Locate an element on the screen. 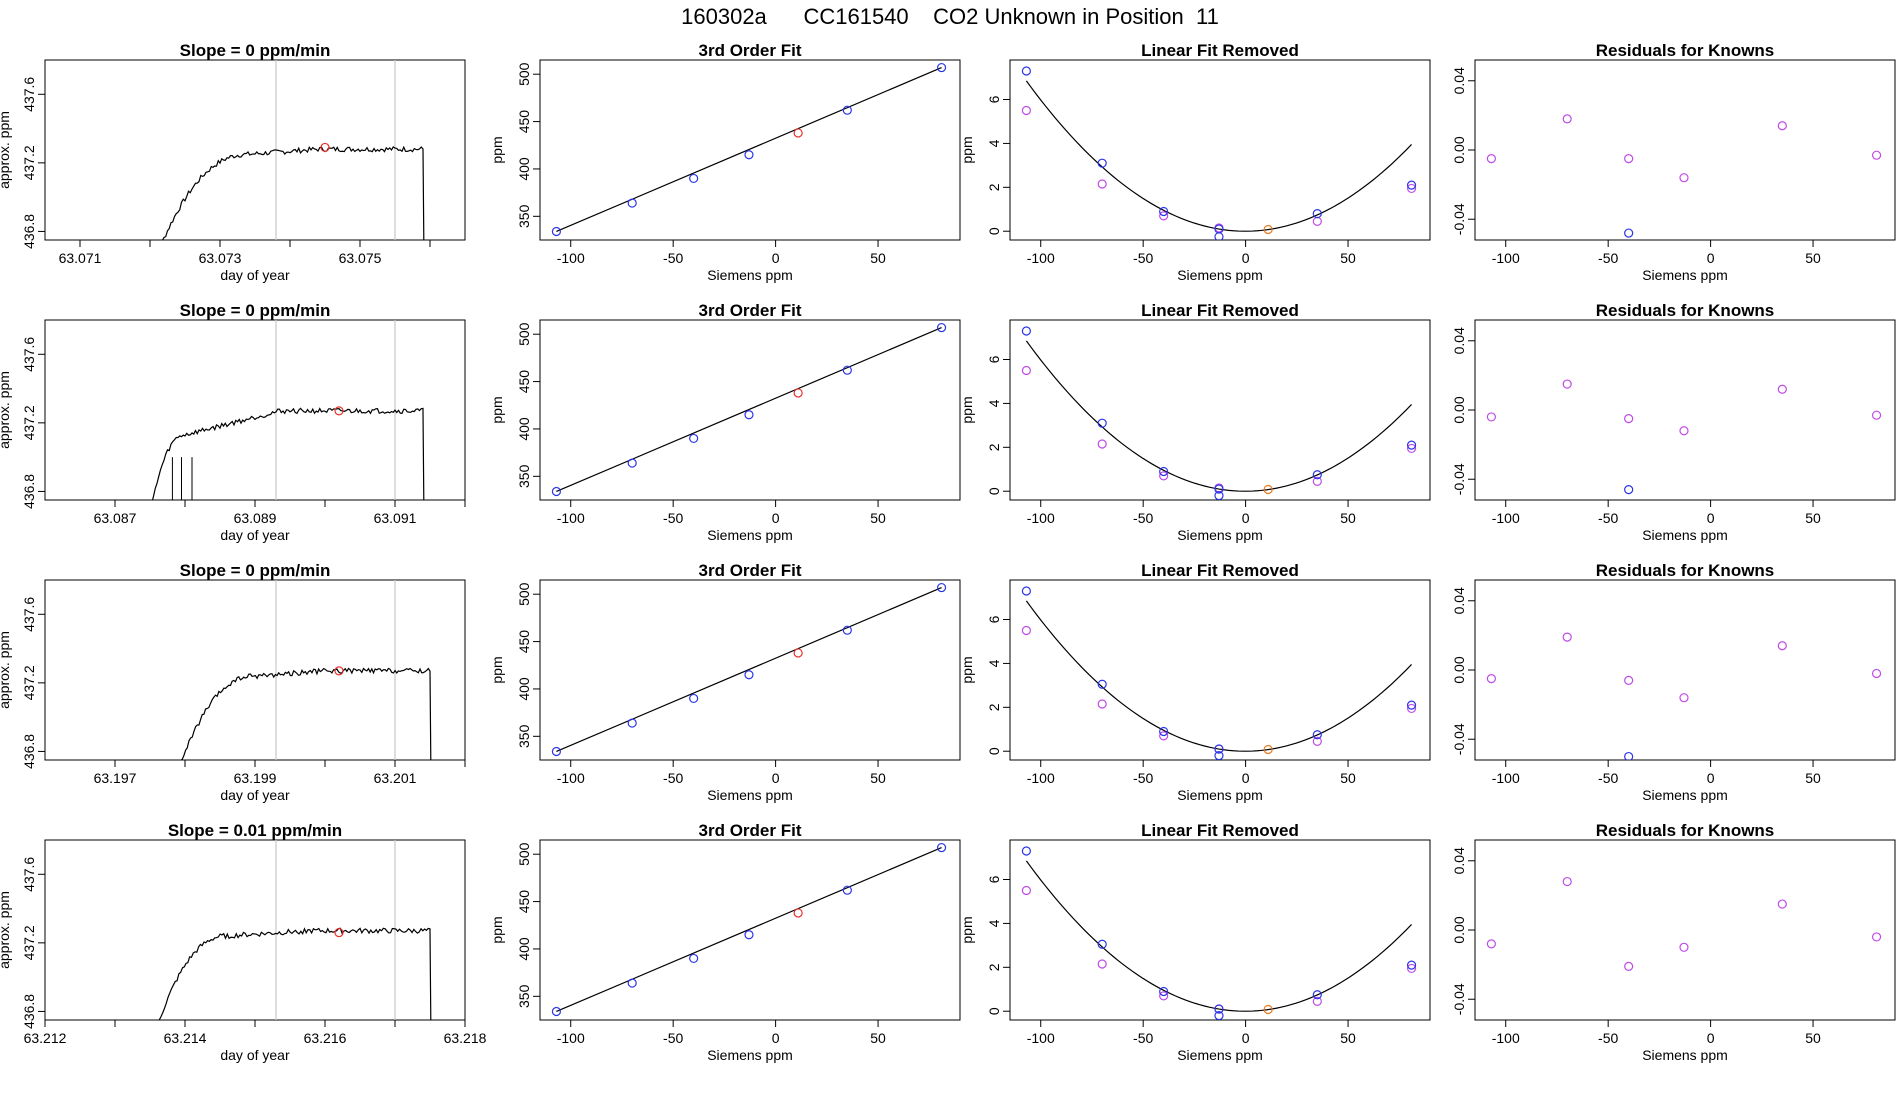  y-axis-label: approx. ppm is located at coordinates (6, 930).